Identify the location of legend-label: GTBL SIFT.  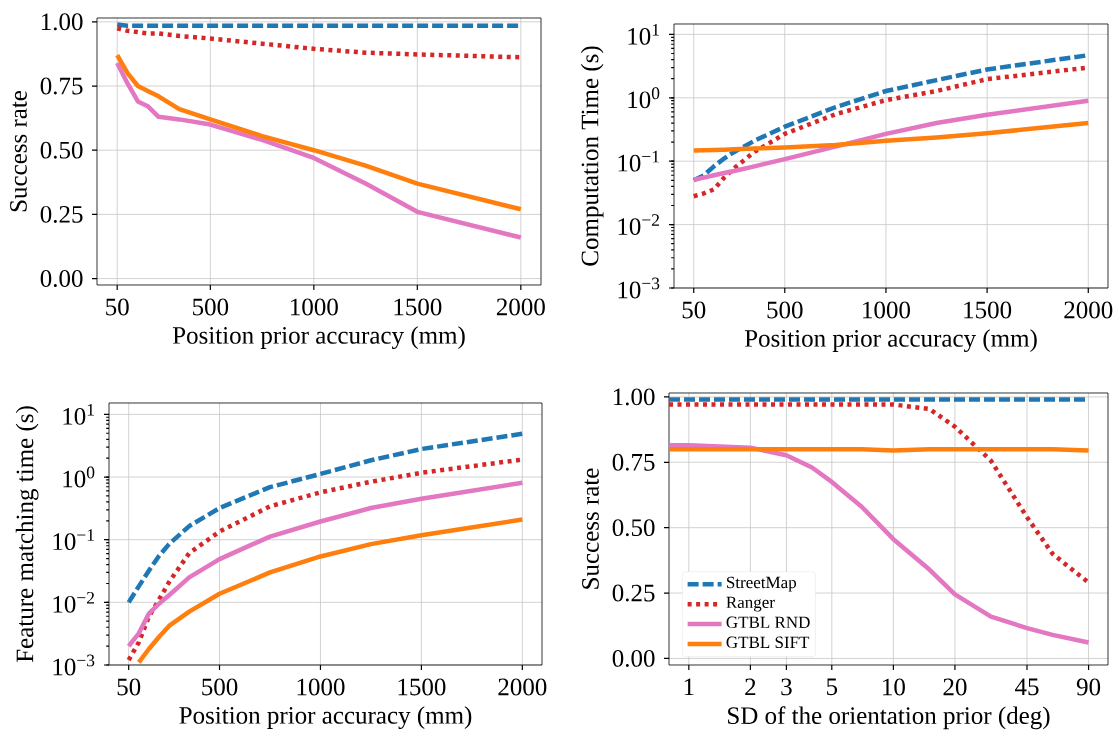
(768, 642).